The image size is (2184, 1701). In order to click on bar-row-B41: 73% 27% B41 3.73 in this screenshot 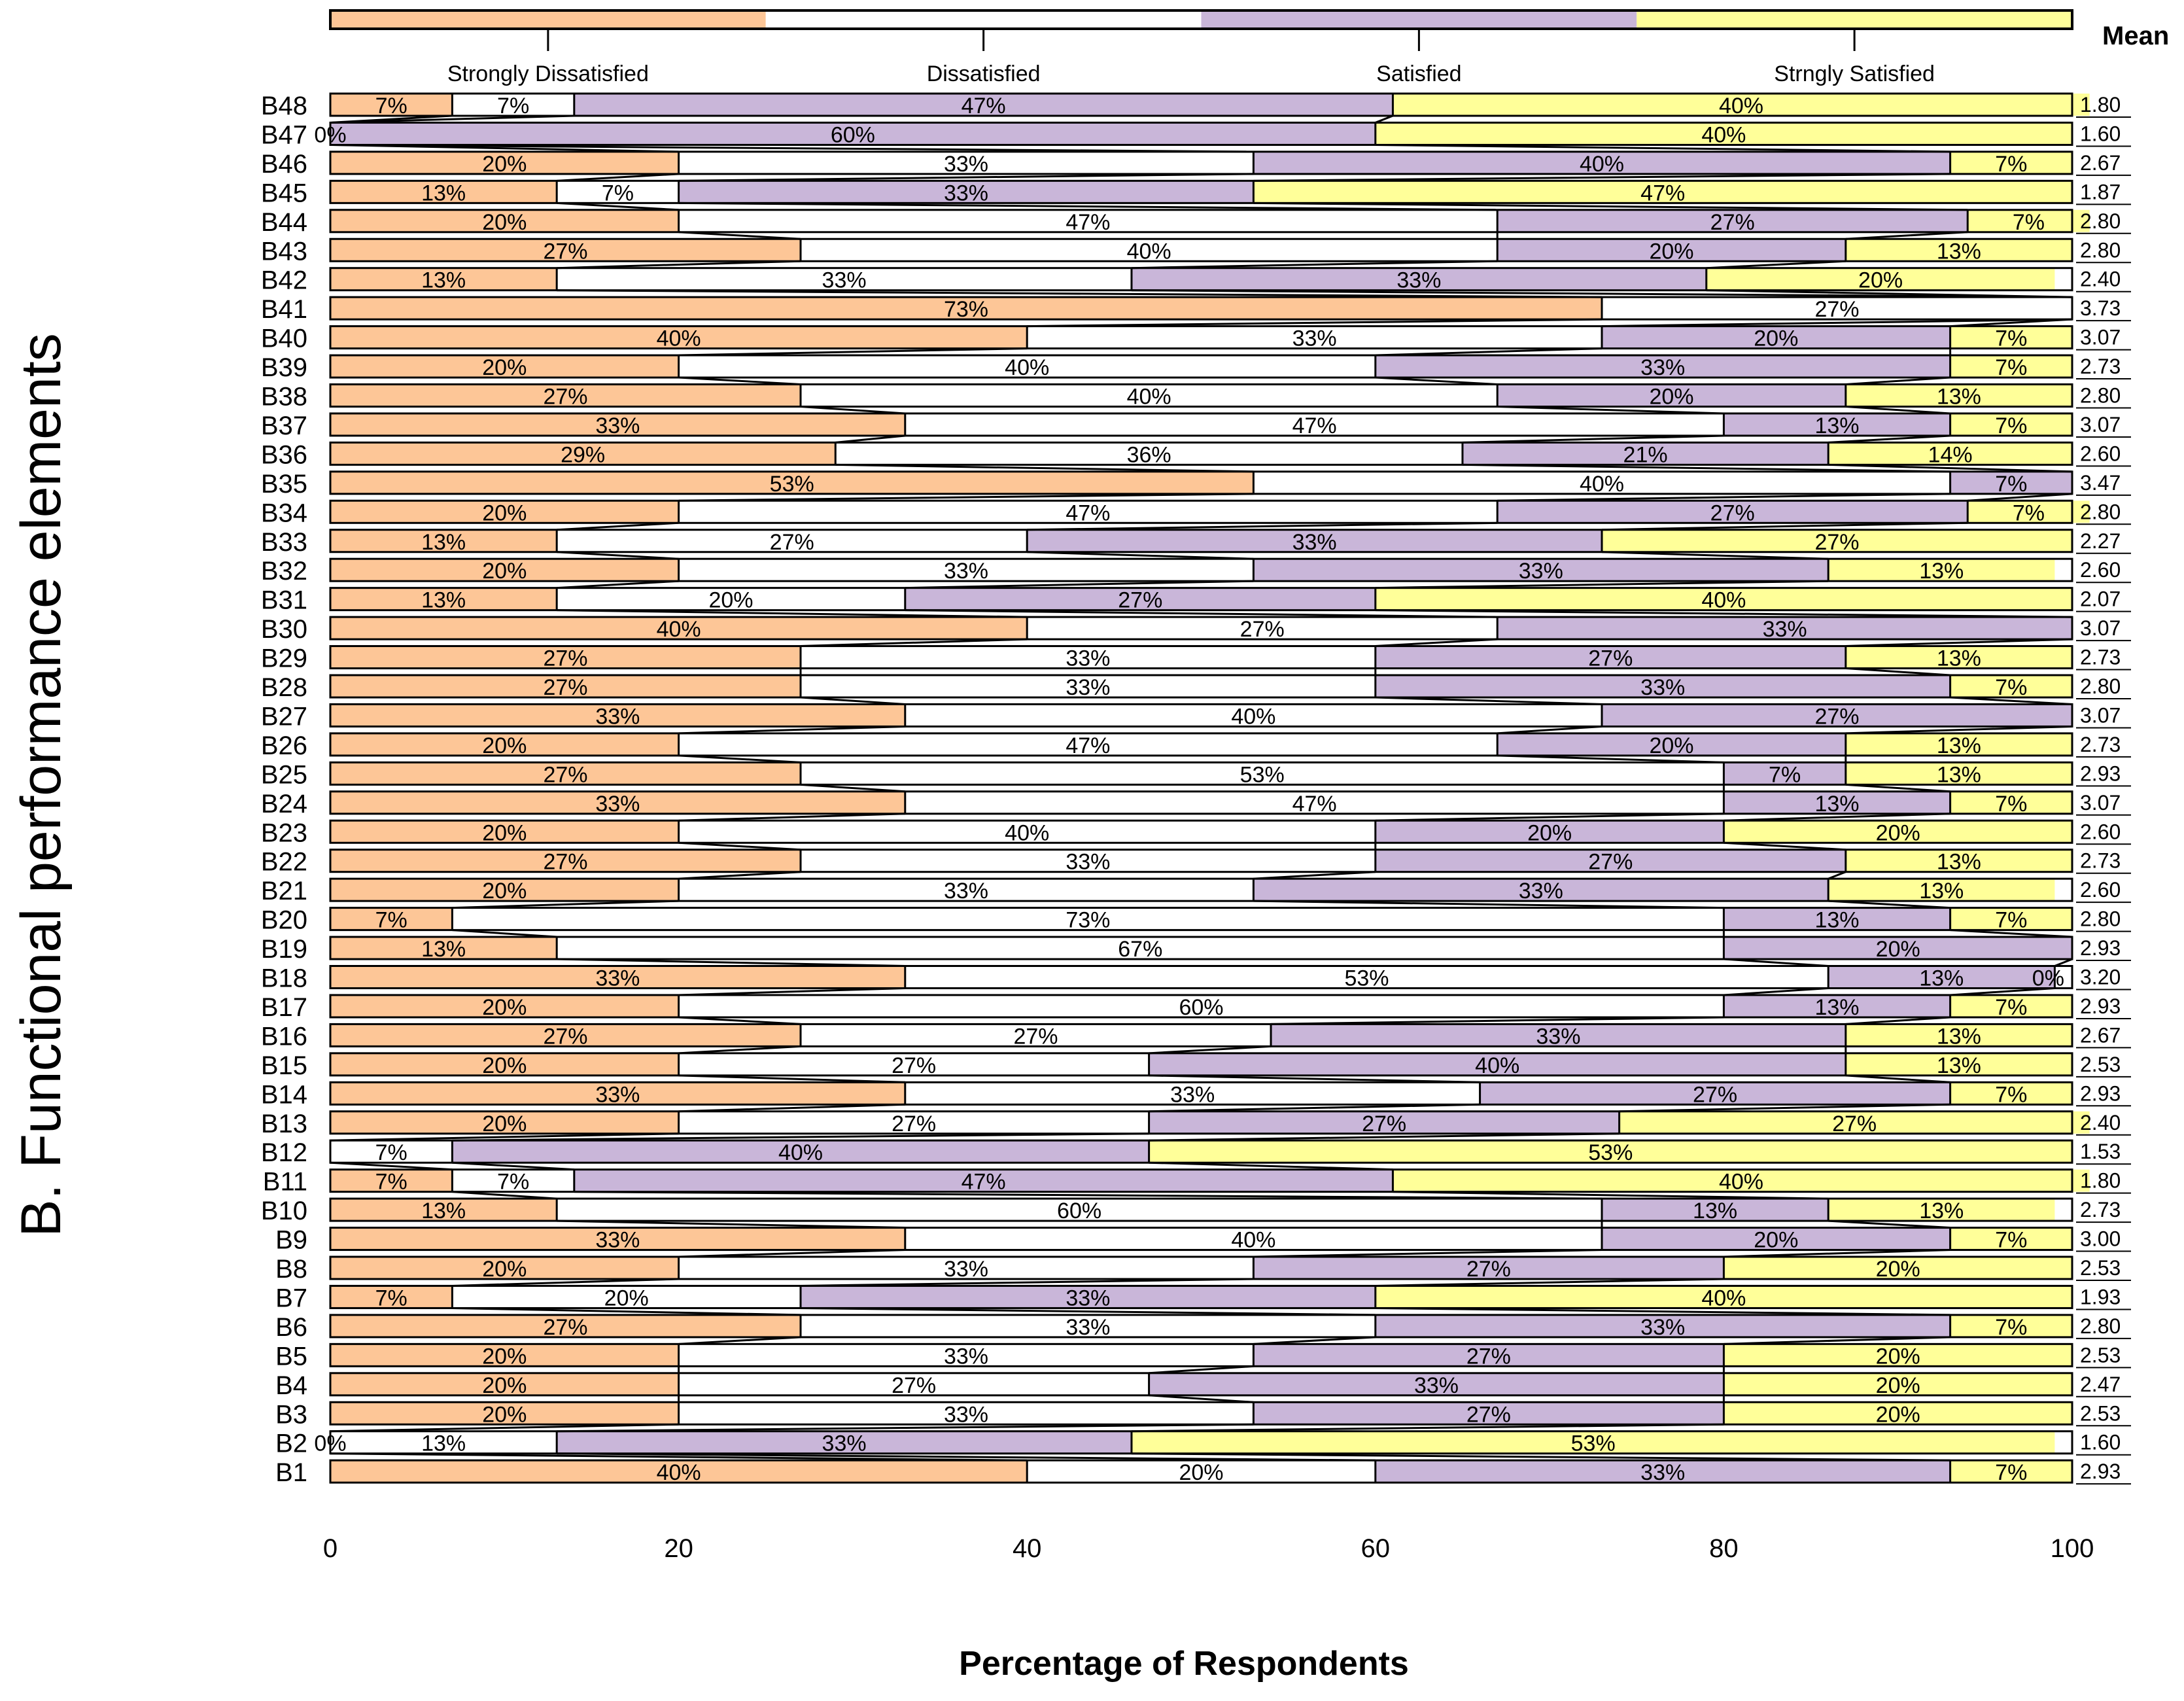, I will do `click(1196, 309)`.